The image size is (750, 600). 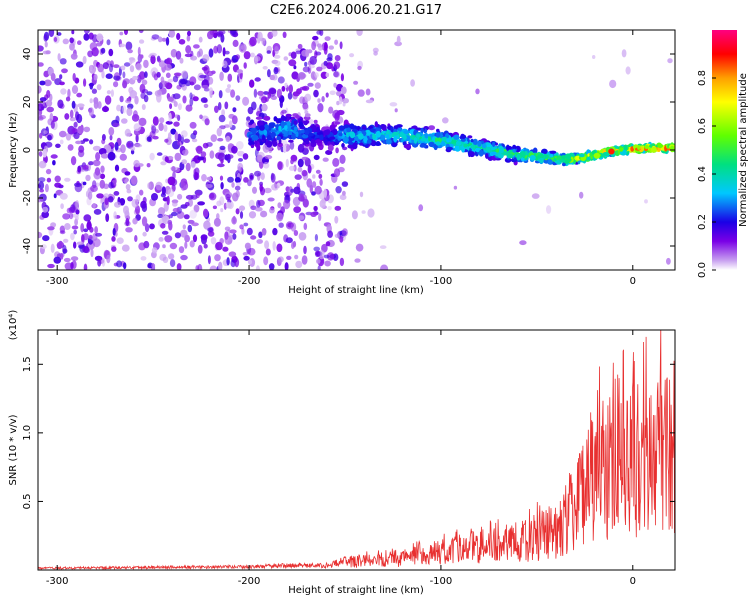 What do you see at coordinates (702, 174) in the screenshot?
I see `colorbar-tick-label: 0.4` at bounding box center [702, 174].